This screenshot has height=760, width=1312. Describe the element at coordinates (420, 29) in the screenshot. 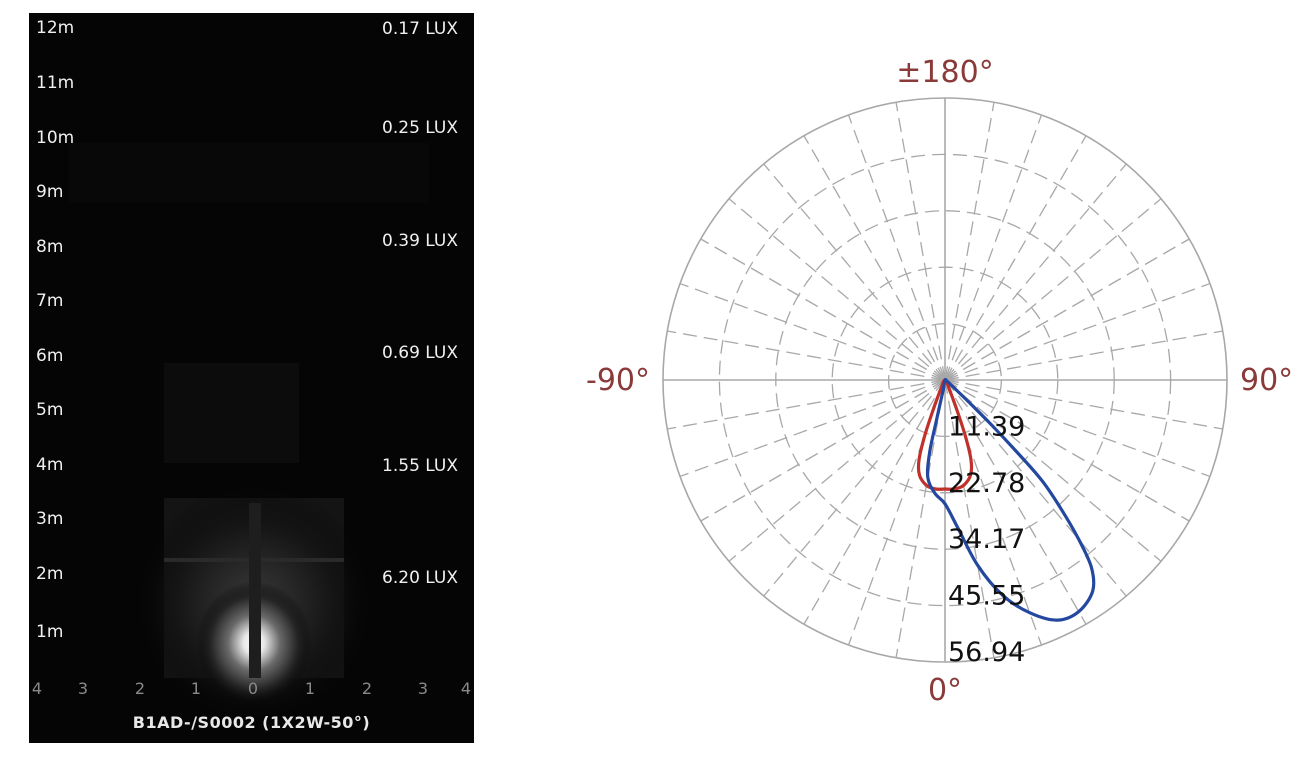

I see `lux-label: 0.17 LUX` at that location.